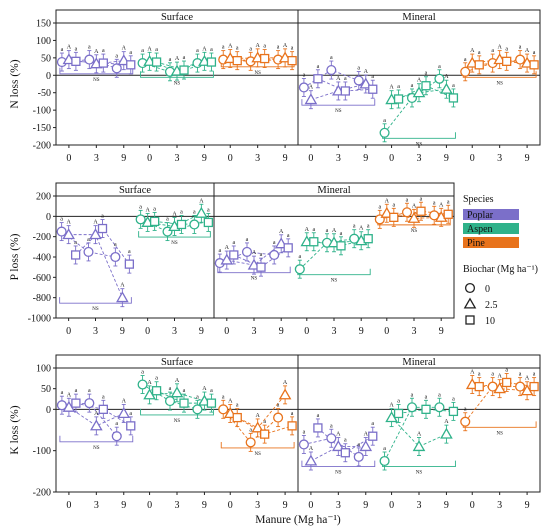 The width and height of the screenshot is (550, 532). Describe the element at coordinates (42, 128) in the screenshot. I see `y-tick-label: -150` at that location.